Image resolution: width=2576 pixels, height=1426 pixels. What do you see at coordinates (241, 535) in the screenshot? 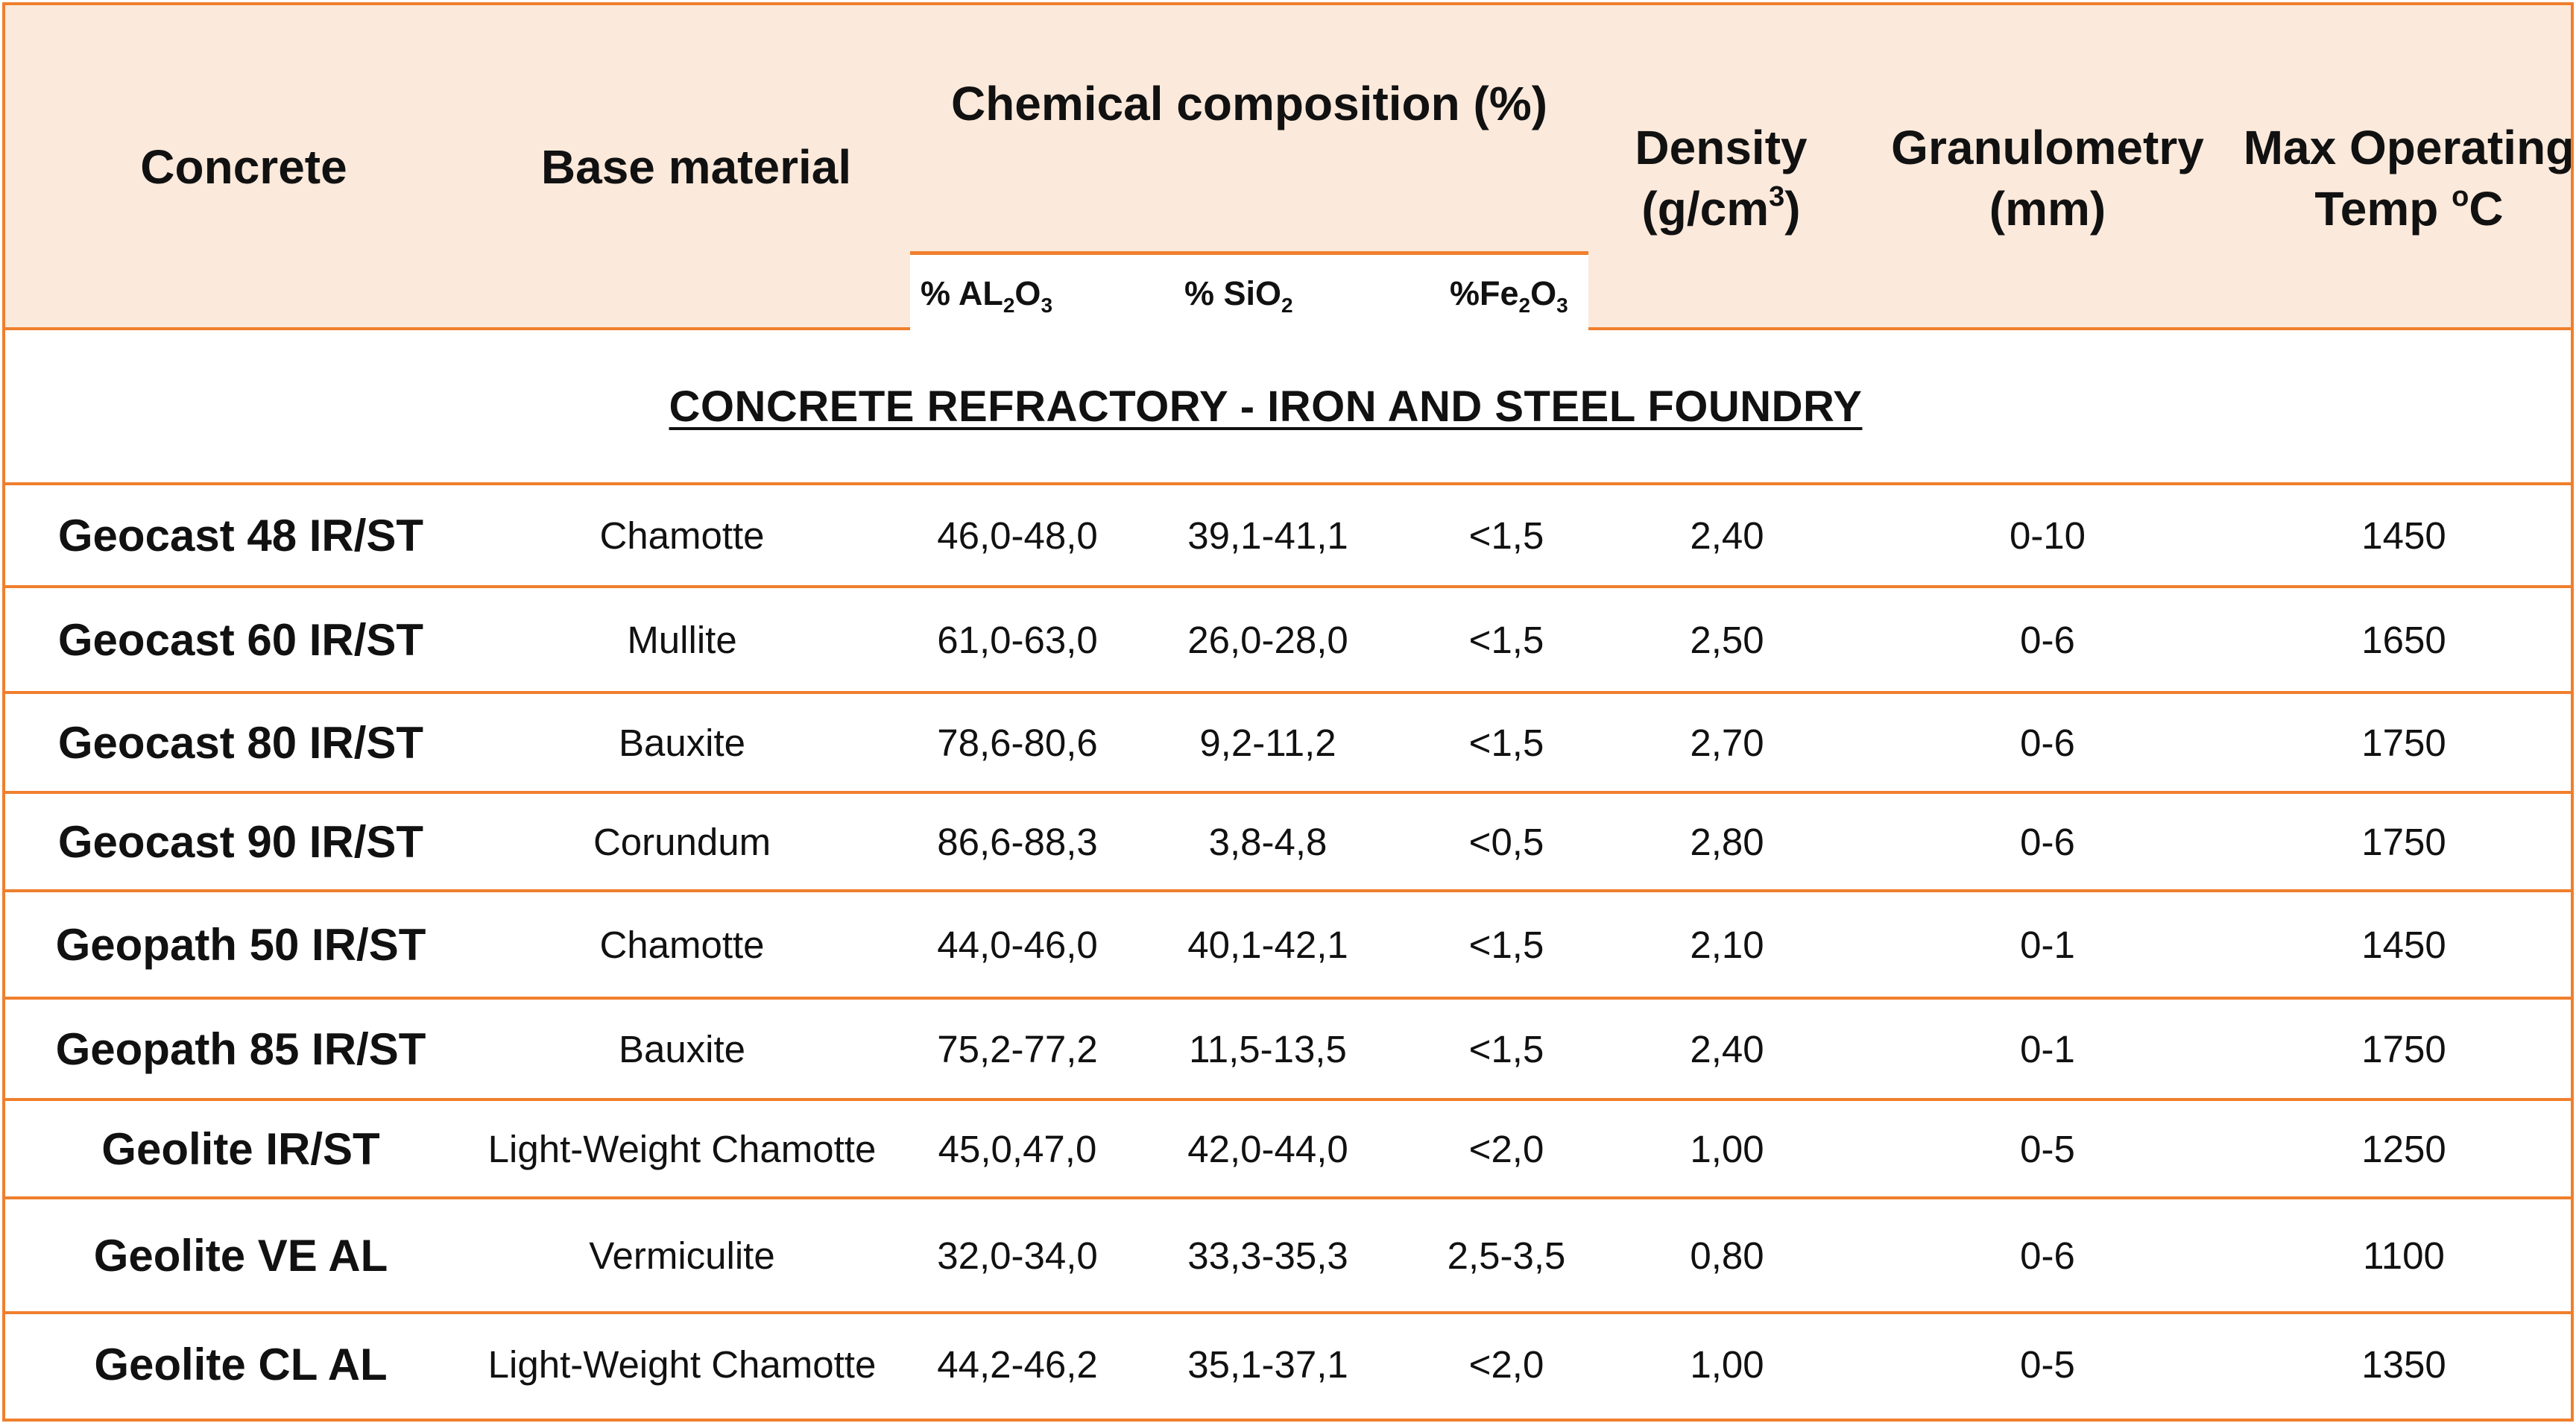
I see `cell-concrete: Geocast 48 IR/ST` at bounding box center [241, 535].